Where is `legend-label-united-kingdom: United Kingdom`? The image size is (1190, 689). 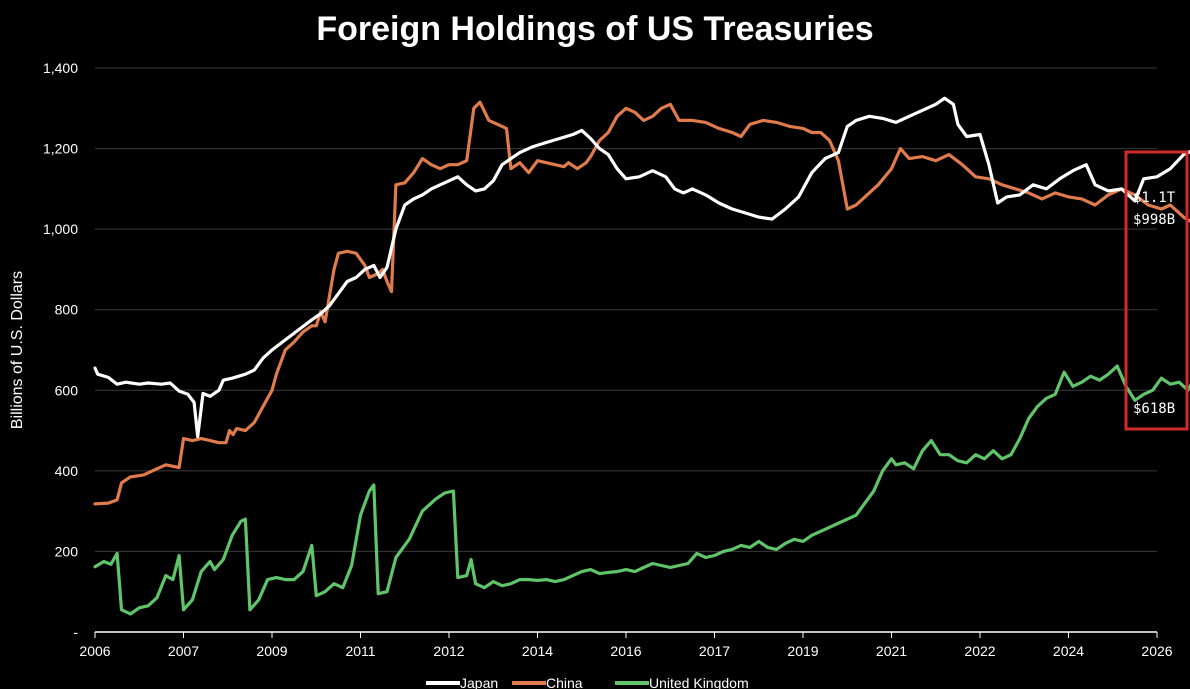
legend-label-united-kingdom: United Kingdom is located at coordinates (699, 682).